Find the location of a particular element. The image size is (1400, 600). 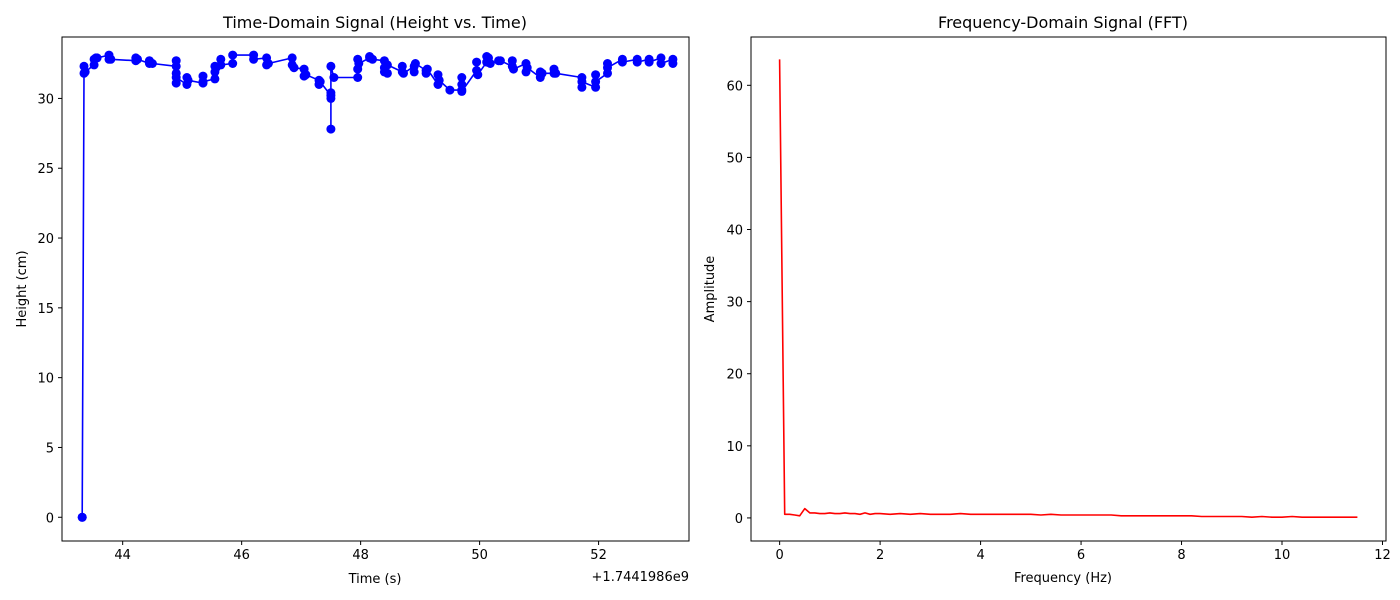

x-tick-label: 2 is located at coordinates (880, 555).